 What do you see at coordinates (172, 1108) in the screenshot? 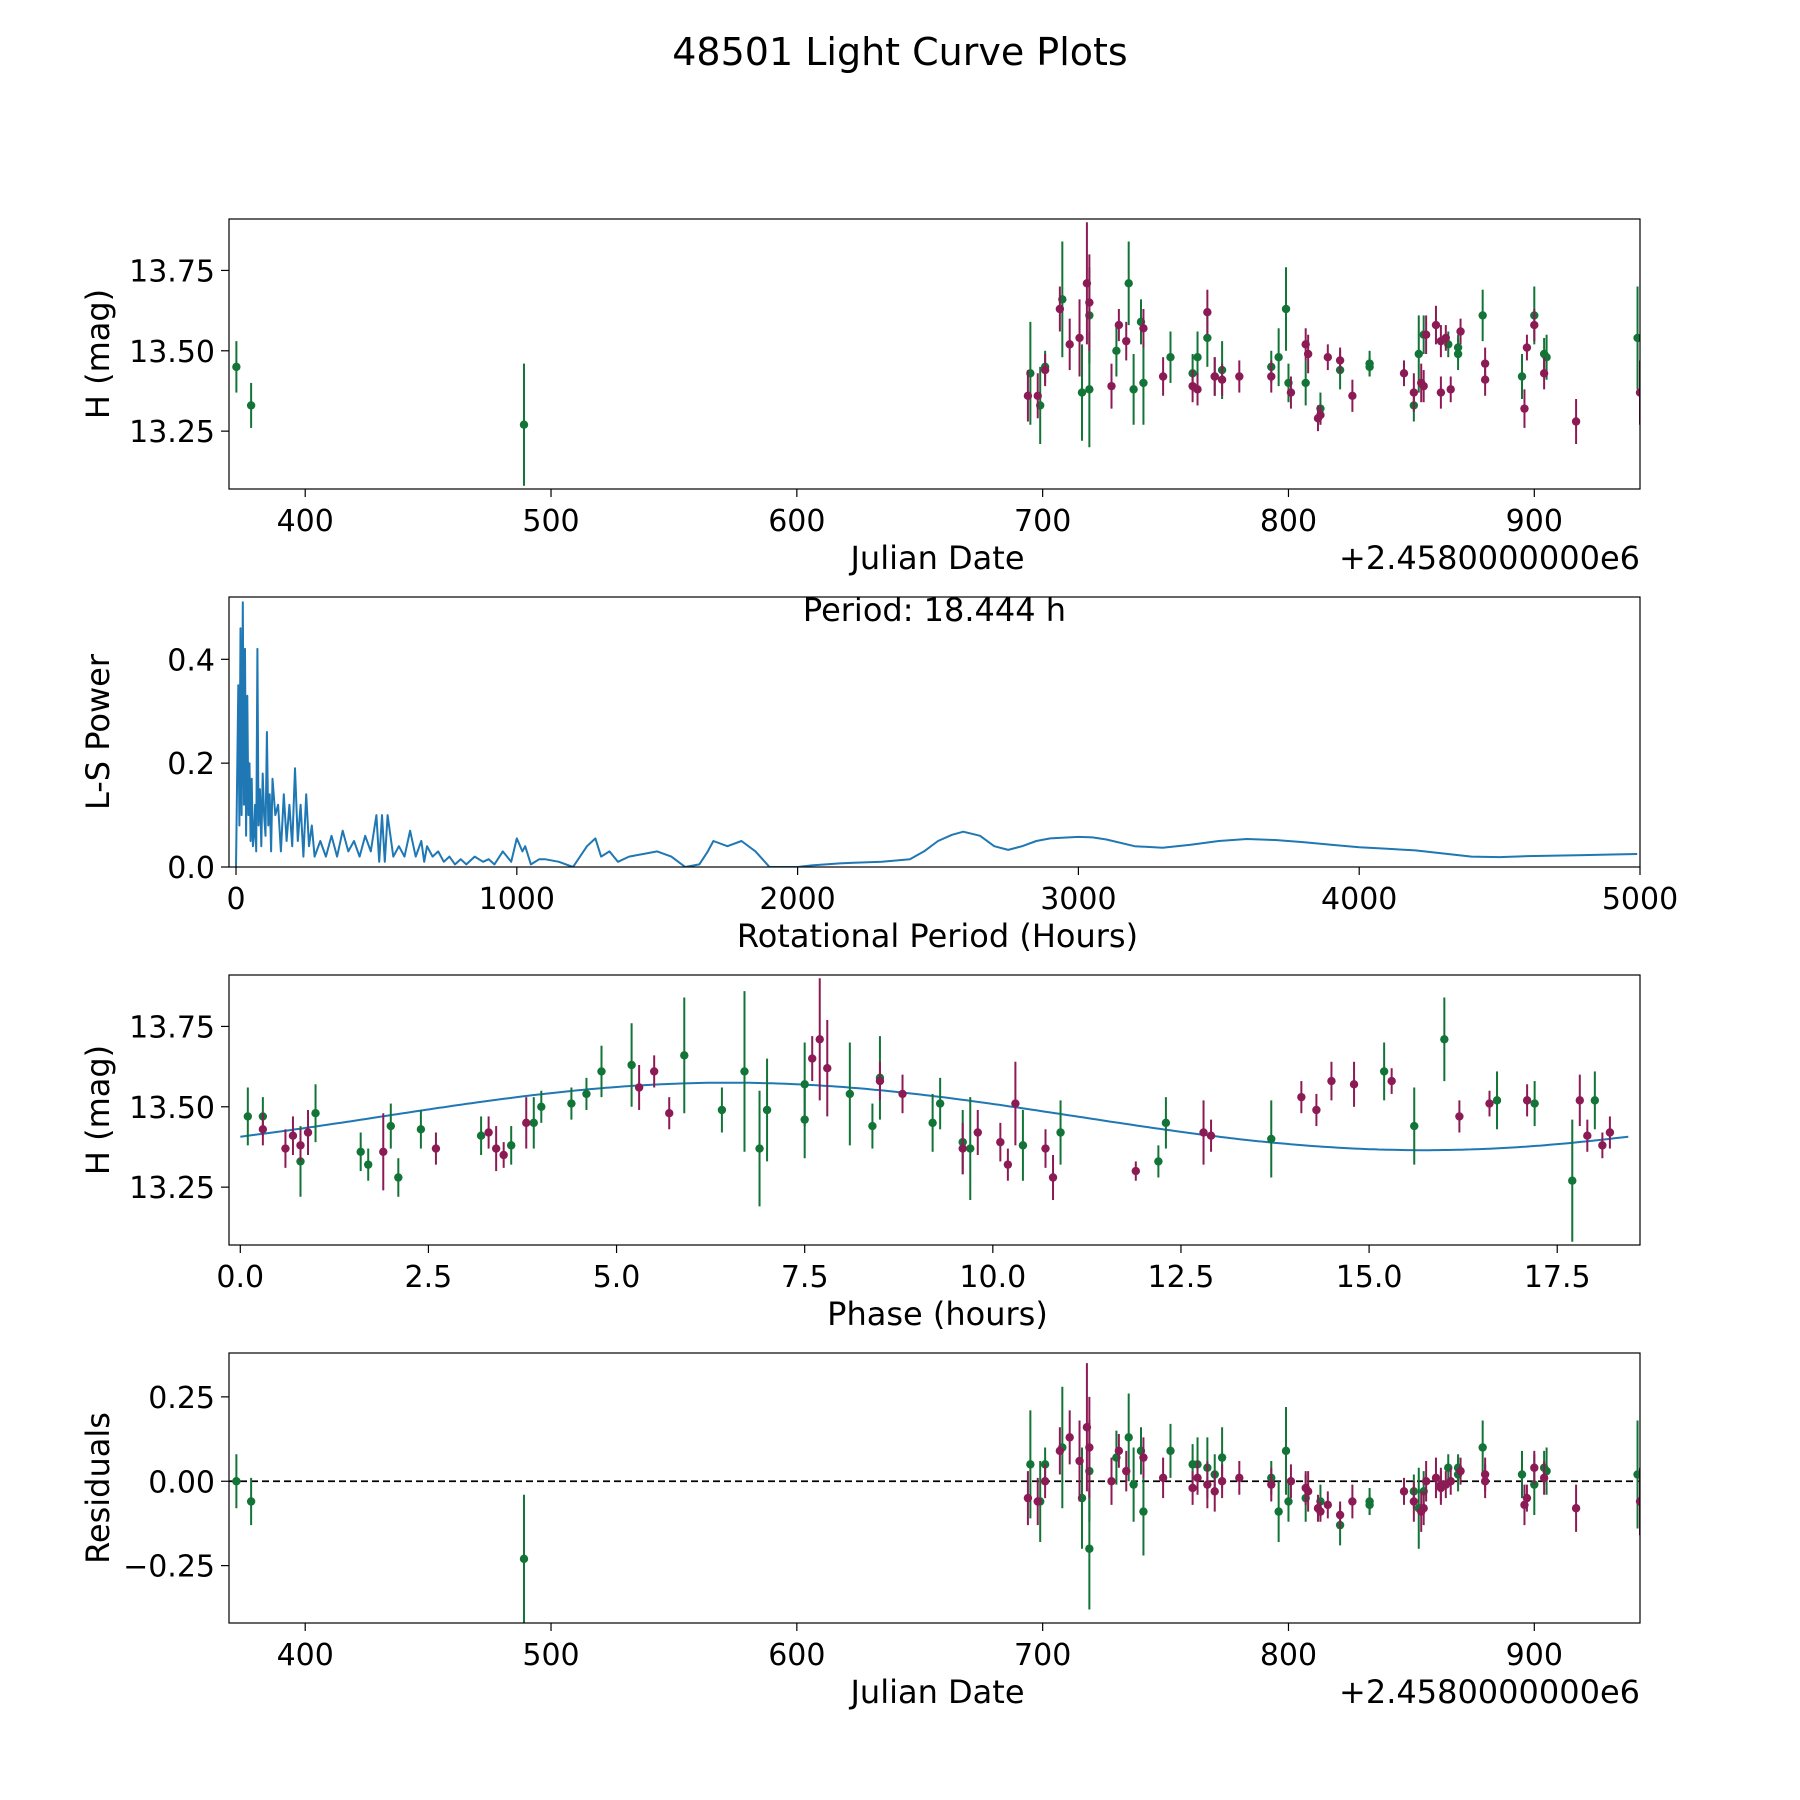
I see `y-tick-label: 13.50` at bounding box center [172, 1108].